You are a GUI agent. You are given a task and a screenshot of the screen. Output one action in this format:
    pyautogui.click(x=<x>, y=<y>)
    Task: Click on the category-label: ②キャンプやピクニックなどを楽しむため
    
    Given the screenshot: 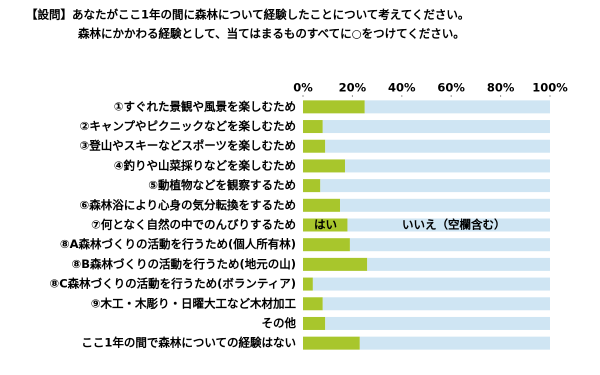 What is the action you would take?
    pyautogui.click(x=188, y=126)
    